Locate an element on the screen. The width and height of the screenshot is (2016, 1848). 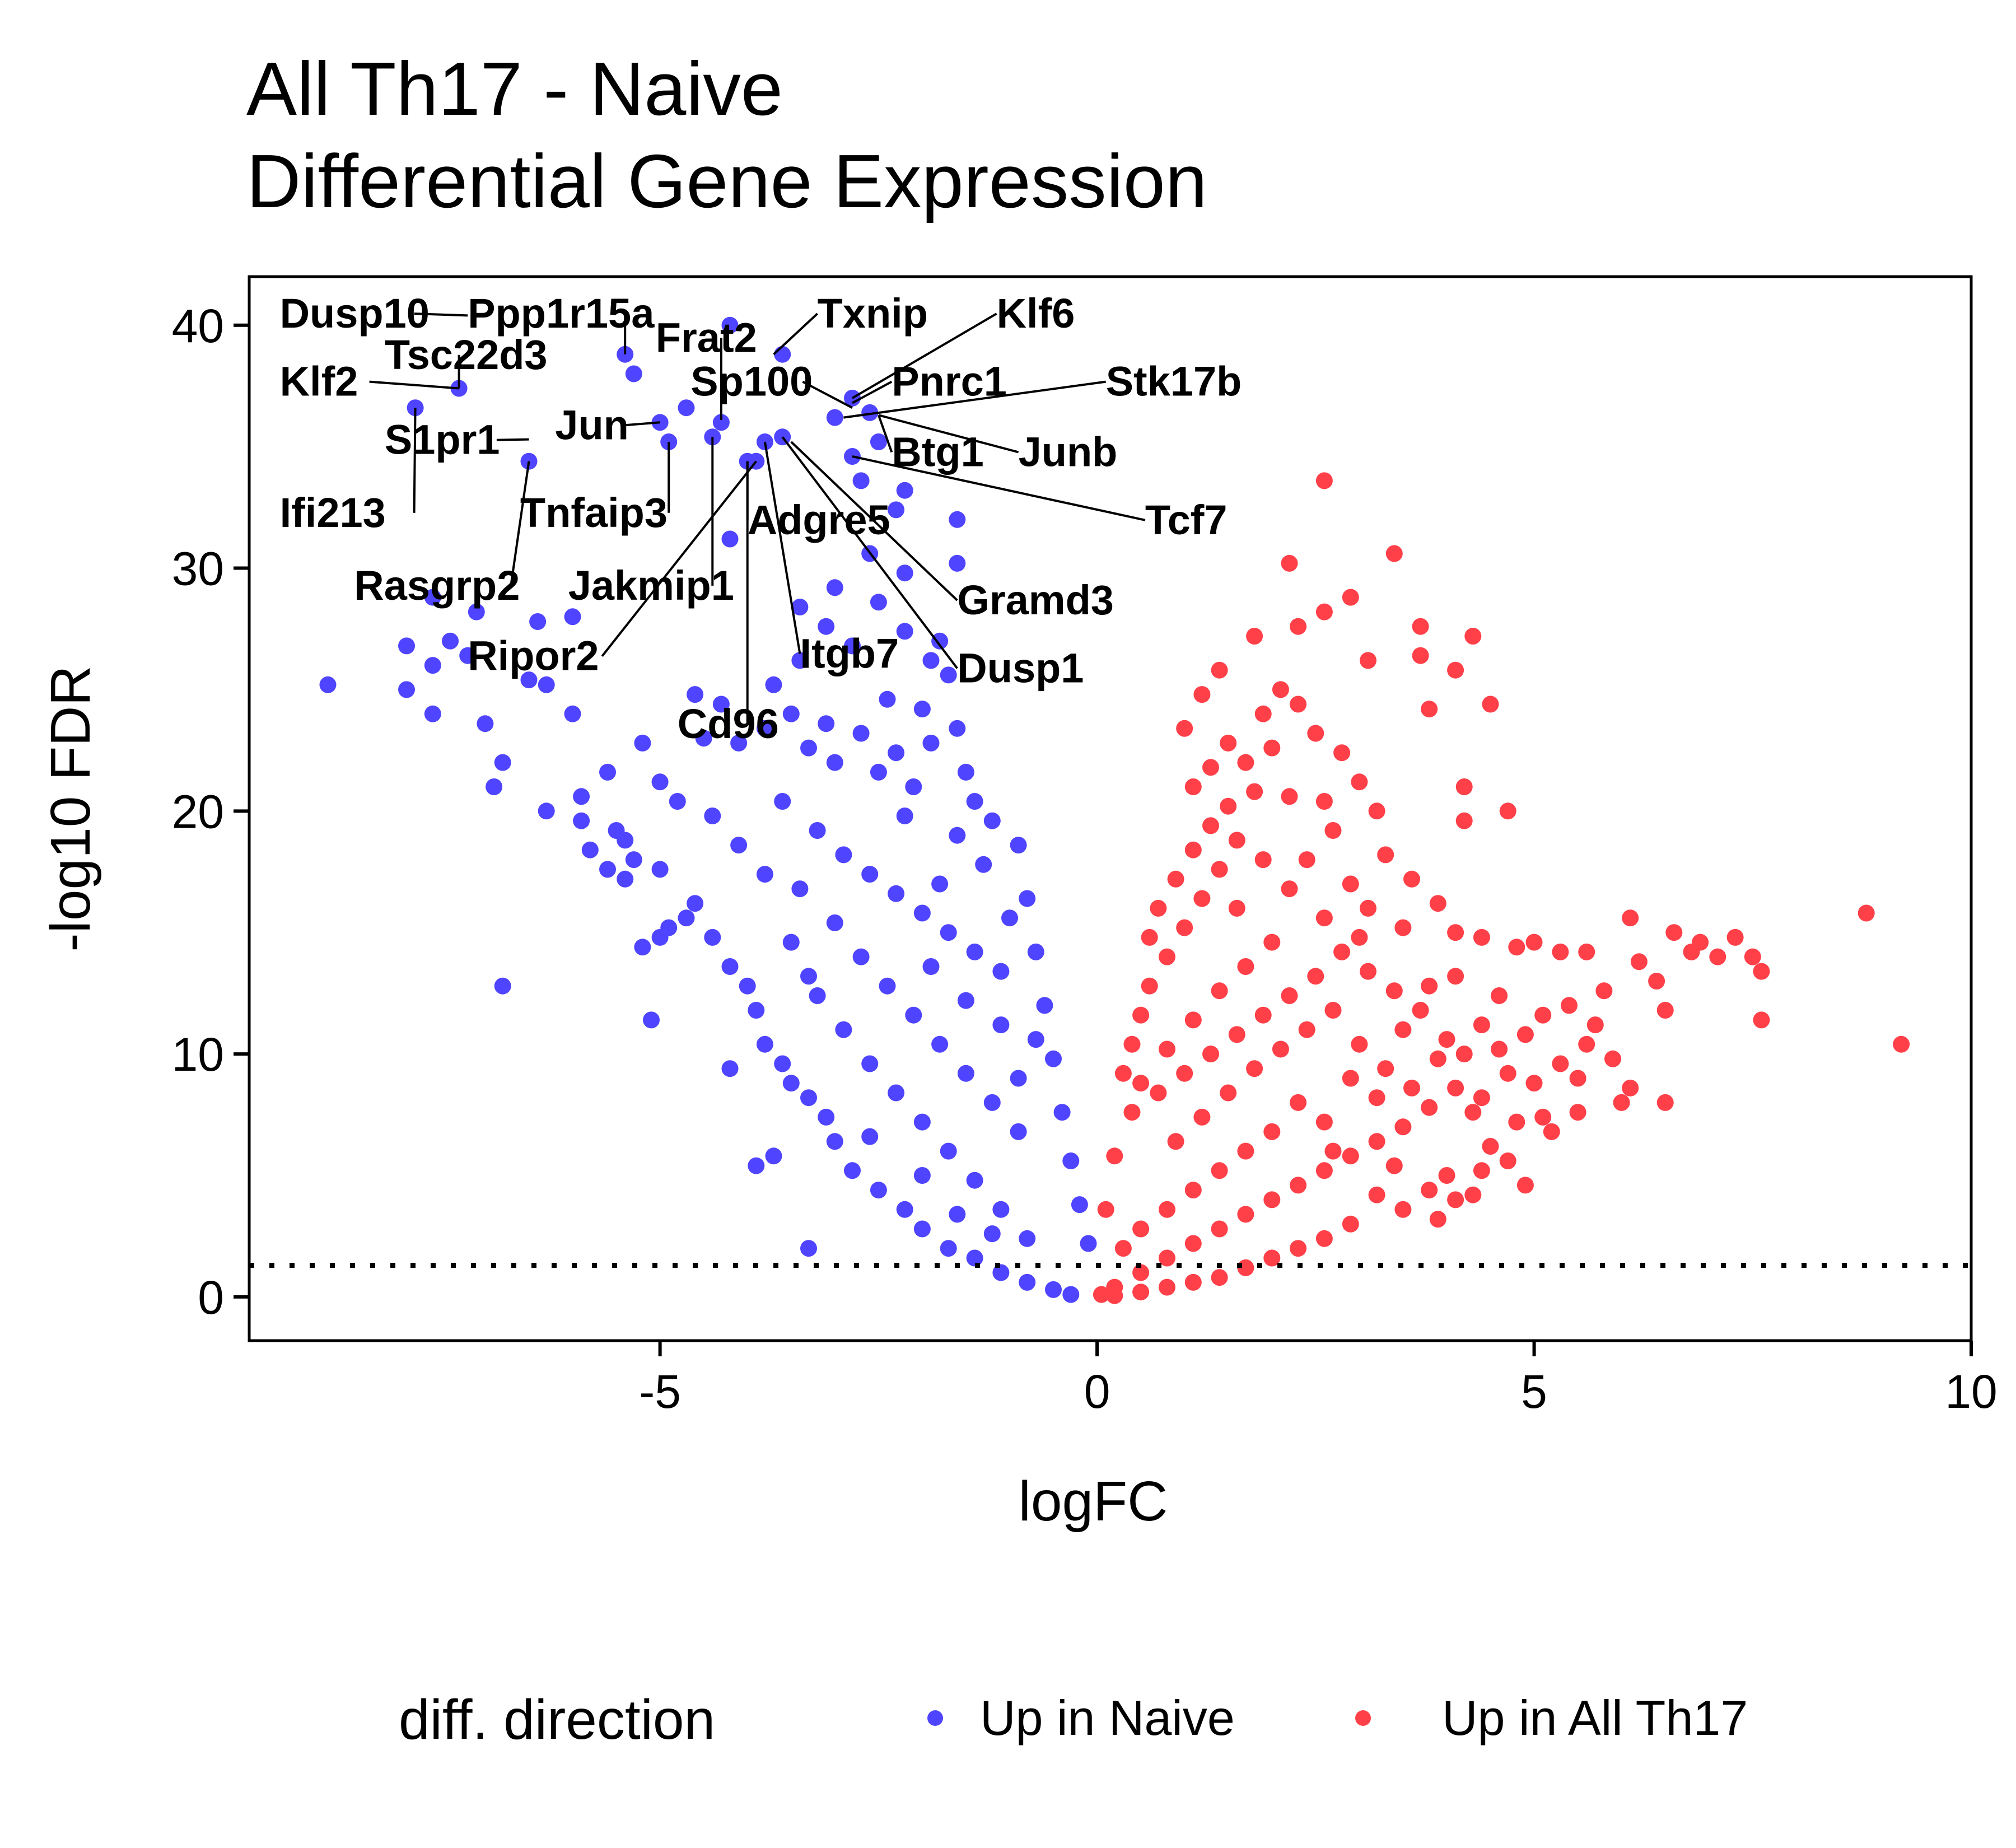
gene-label: S1pr1 is located at coordinates (443, 440).